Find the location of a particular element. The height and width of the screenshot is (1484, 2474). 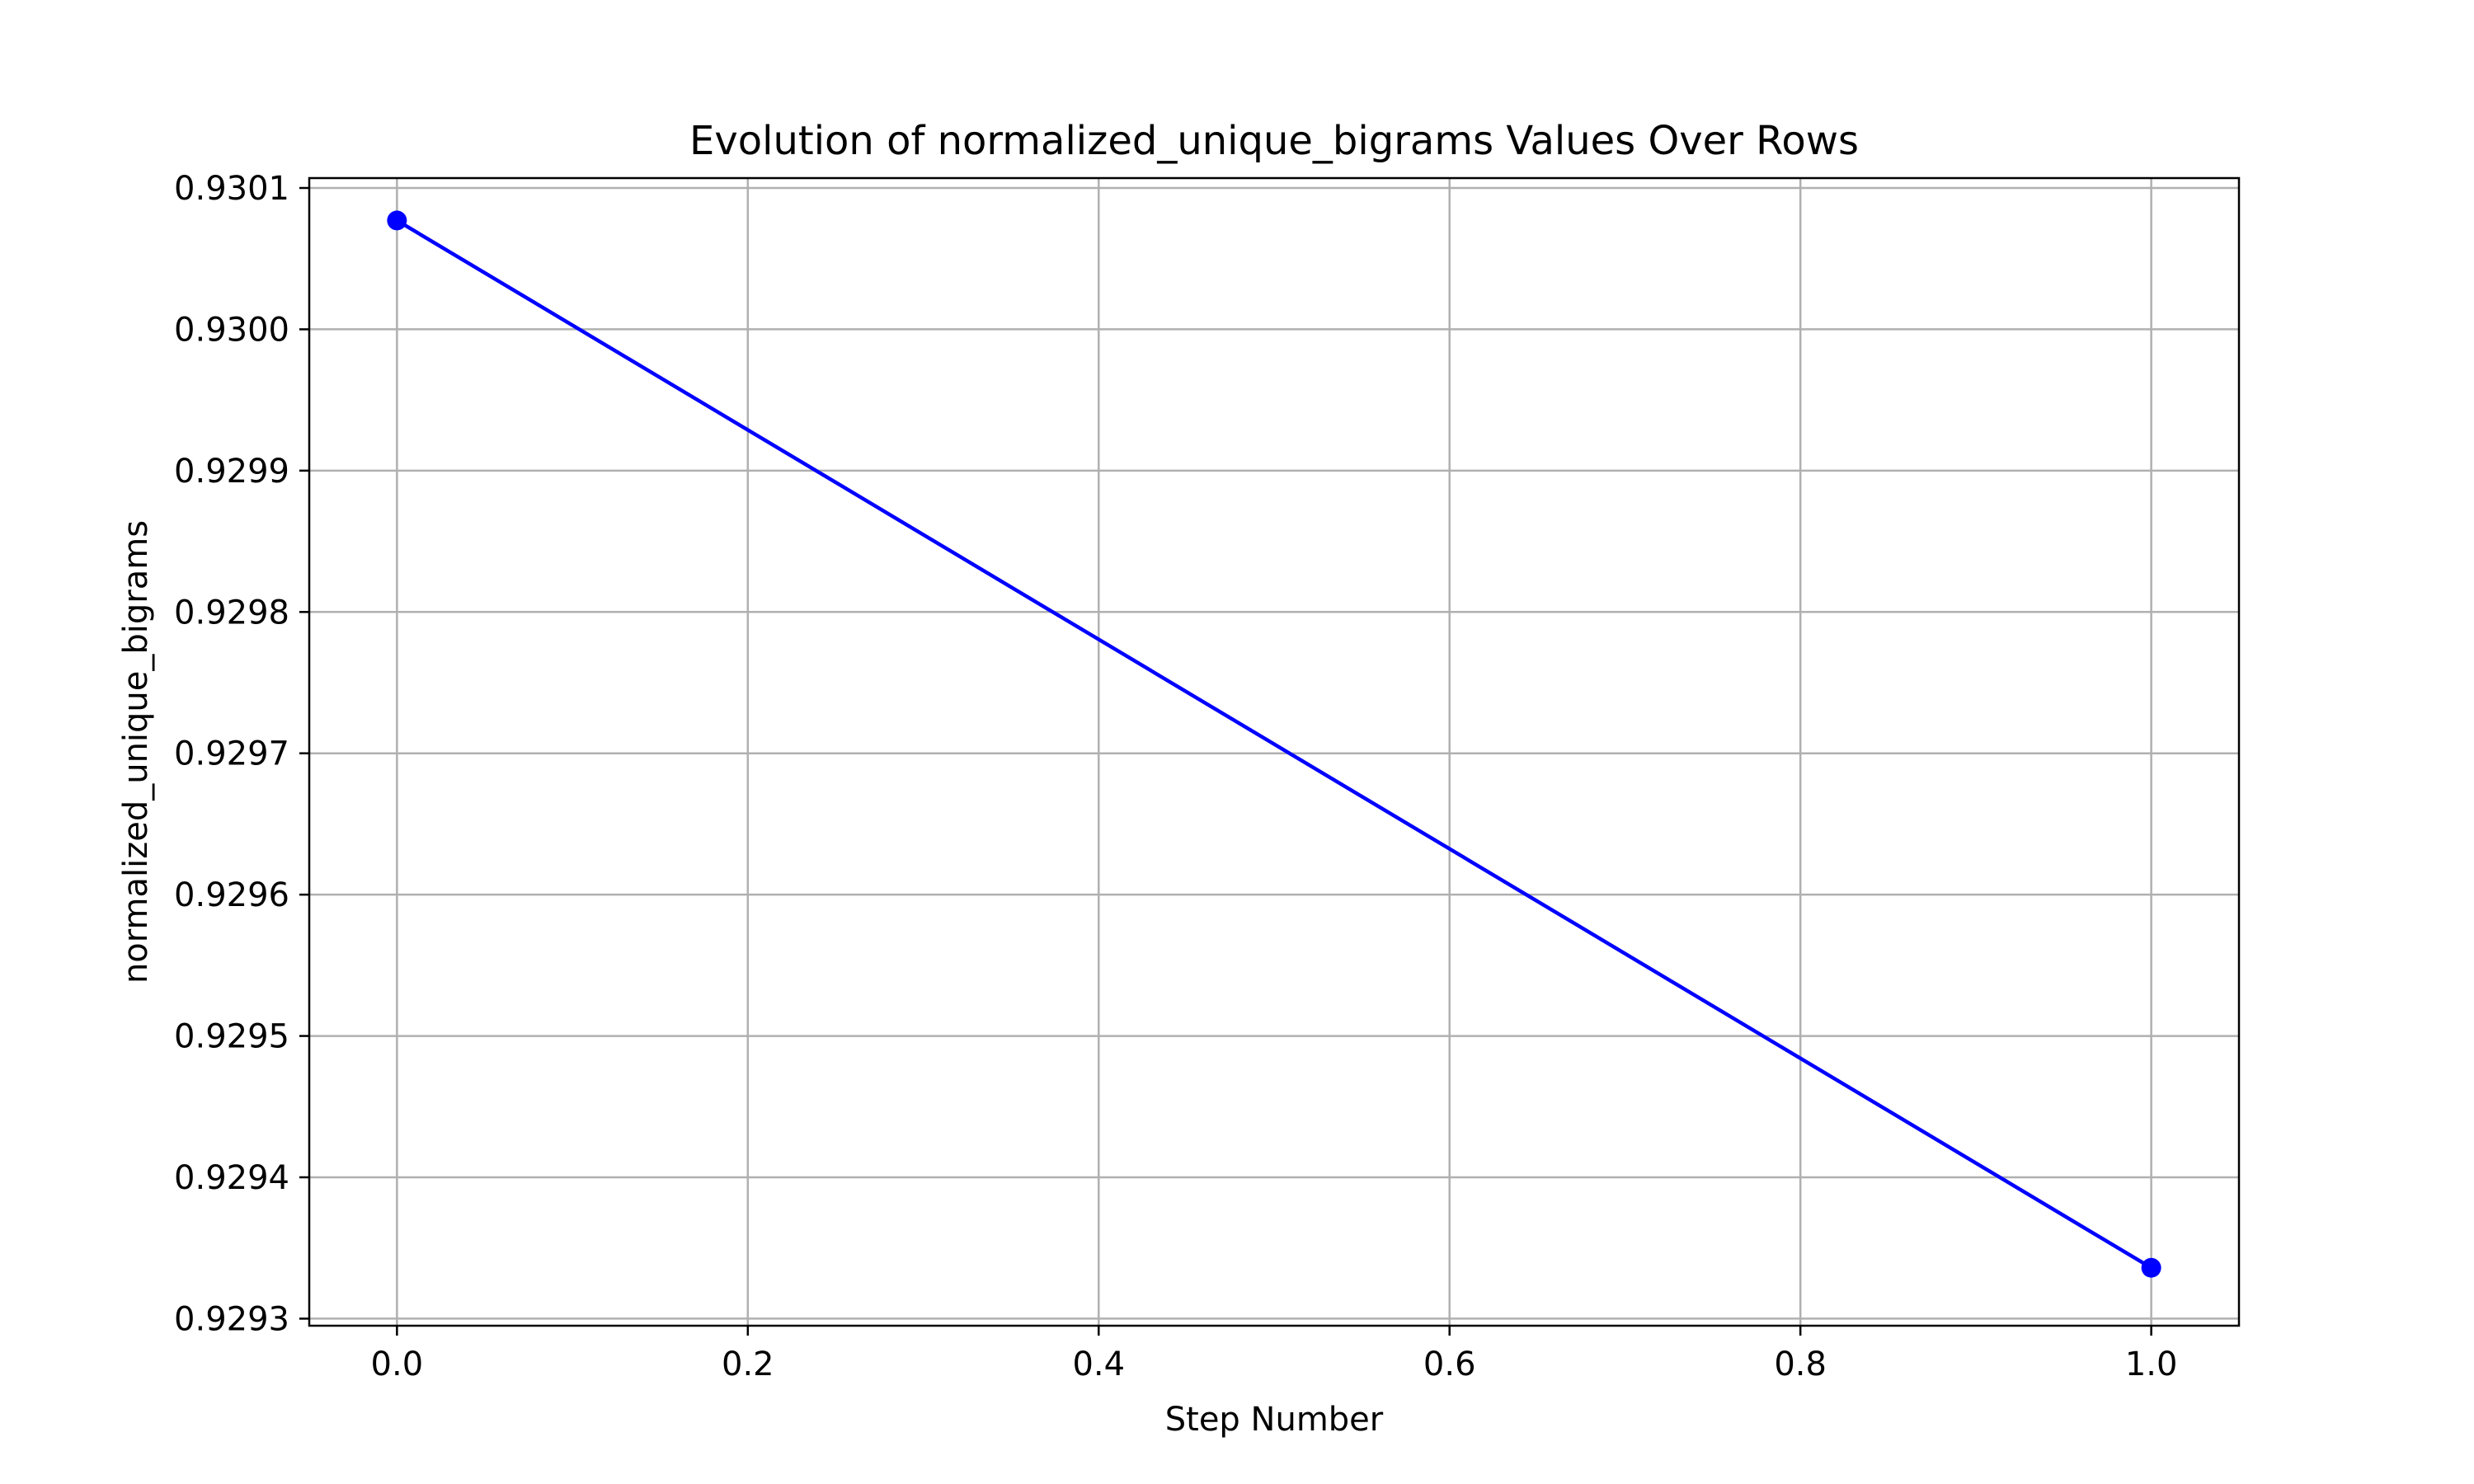

y-tick-label: 0.9300 is located at coordinates (231, 330).